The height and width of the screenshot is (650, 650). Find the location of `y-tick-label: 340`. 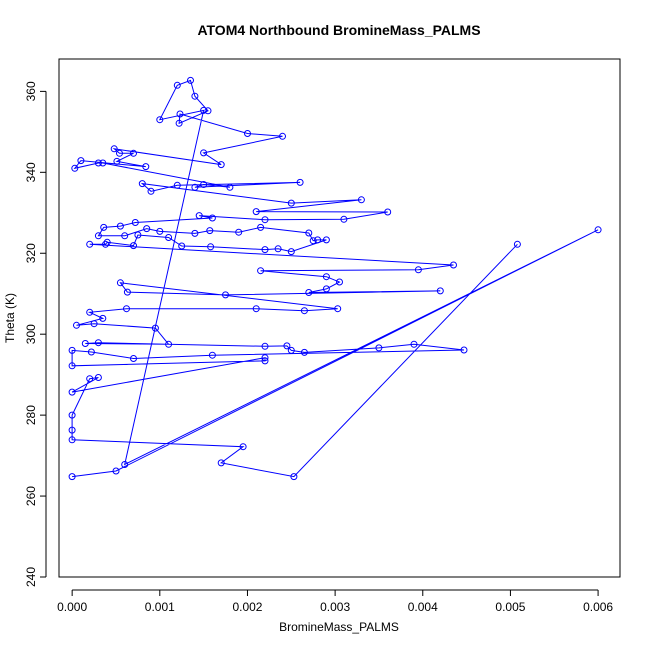

y-tick-label: 340 is located at coordinates (31, 172).